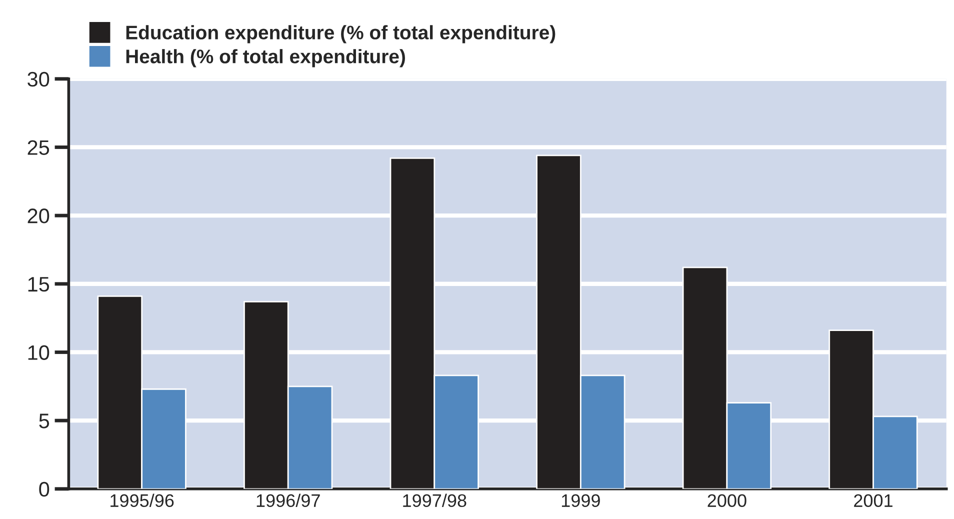 Image resolution: width=954 pixels, height=519 pixels. Describe the element at coordinates (265, 58) in the screenshot. I see `legend-label: Health (% of total expenditure)` at that location.